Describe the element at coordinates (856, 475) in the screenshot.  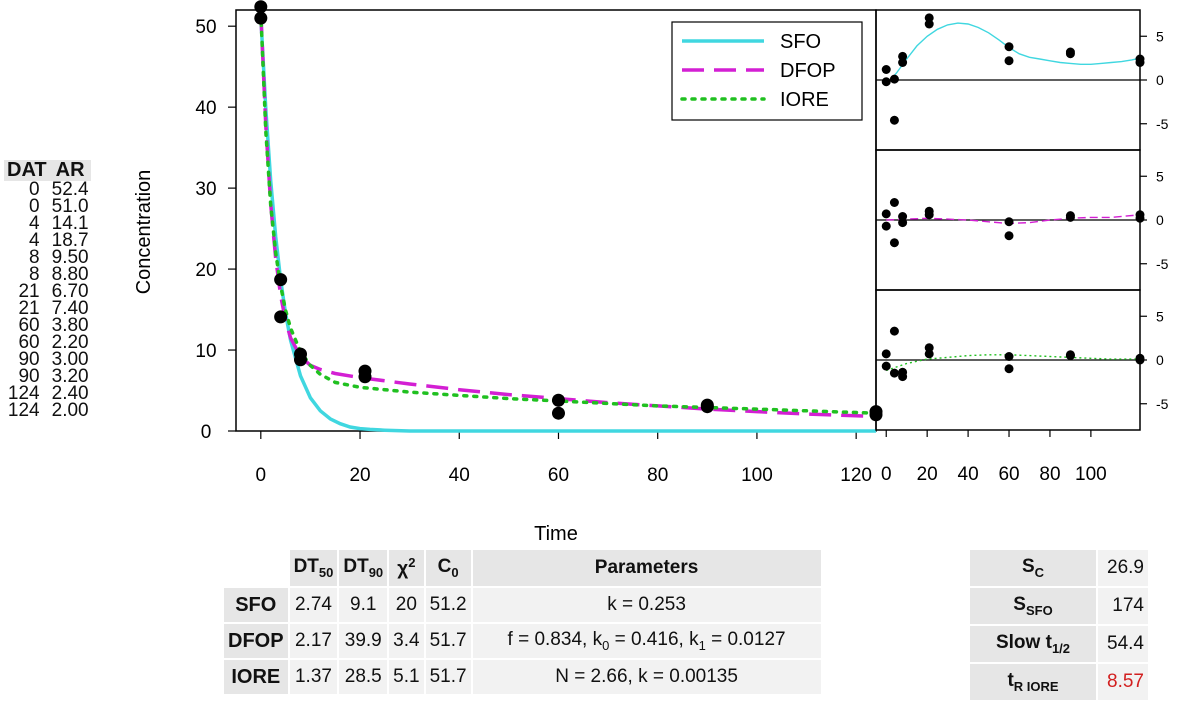
I see `x-tick-label-120: 120` at that location.